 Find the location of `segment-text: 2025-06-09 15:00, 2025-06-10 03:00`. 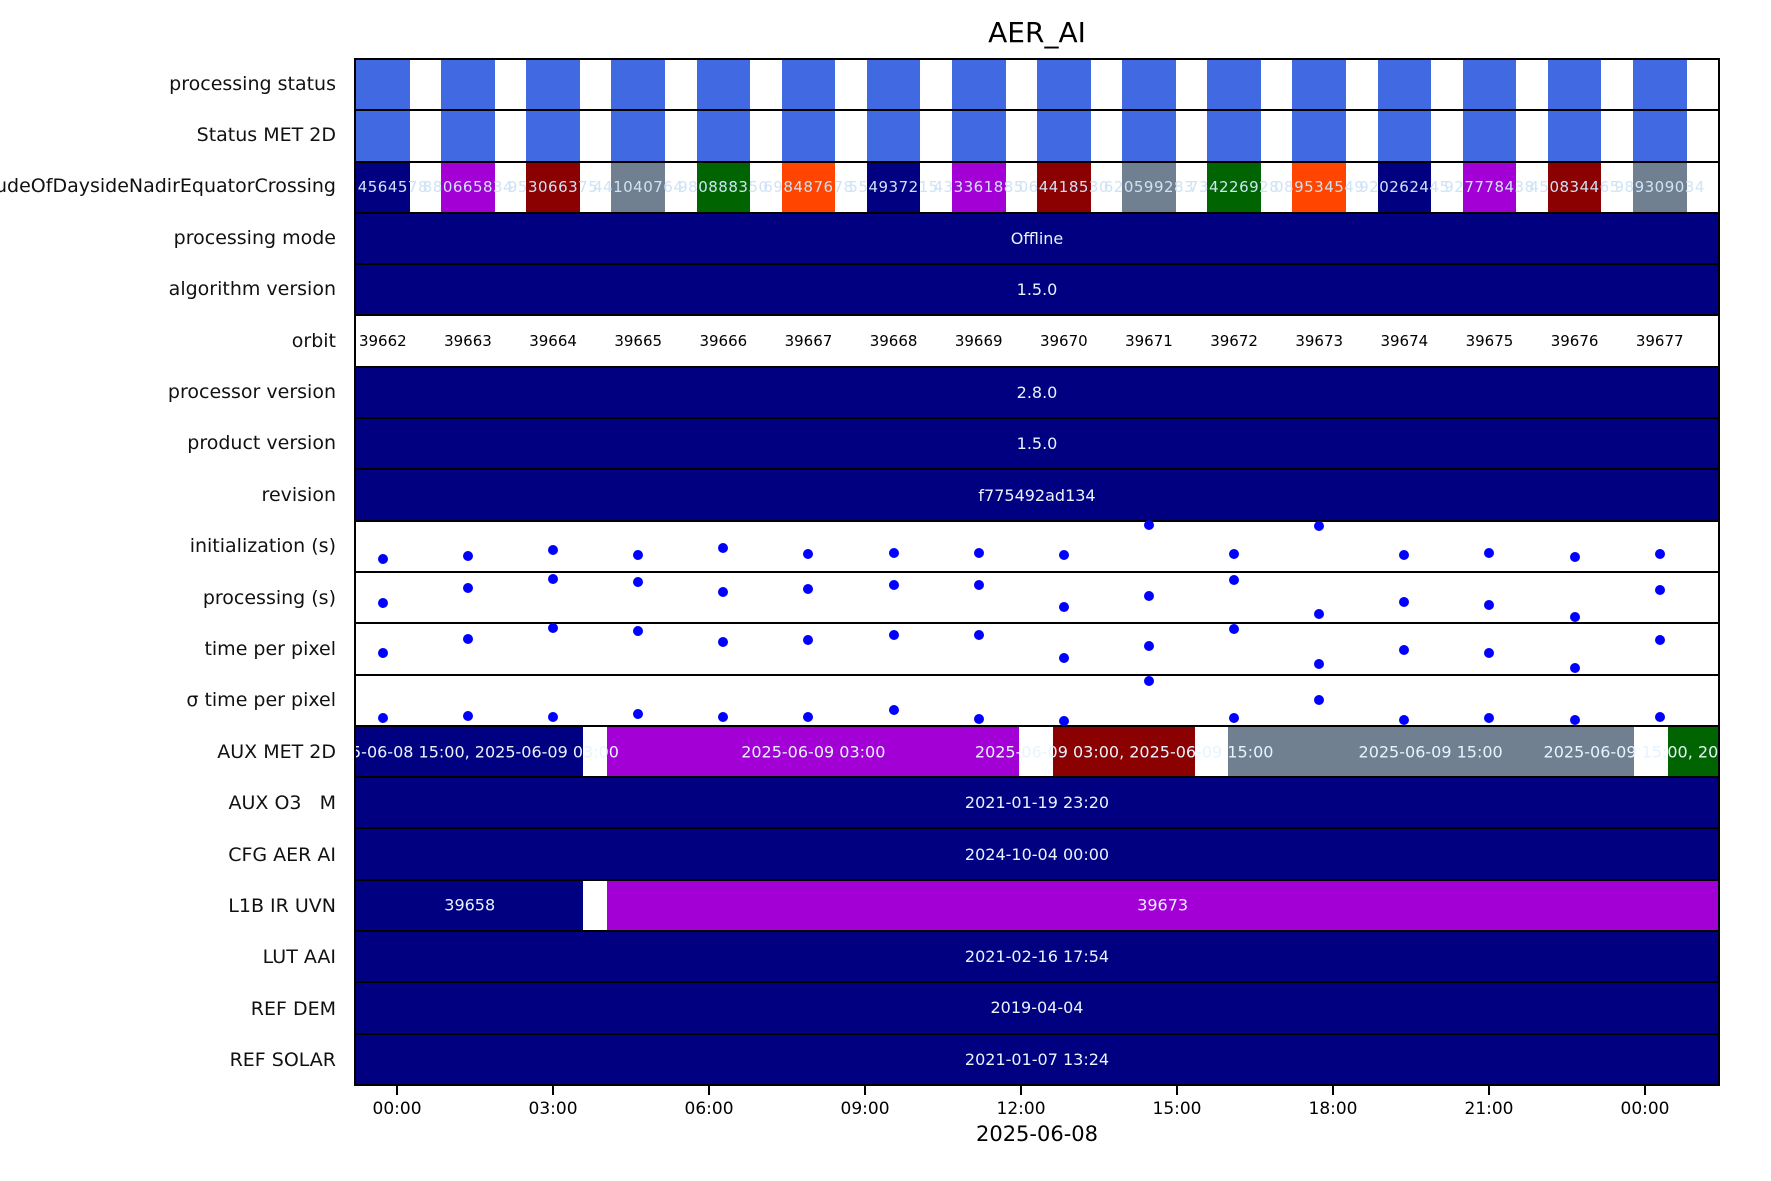

segment-text: 2025-06-09 15:00, 2025-06-10 03:00 is located at coordinates (1631, 751).